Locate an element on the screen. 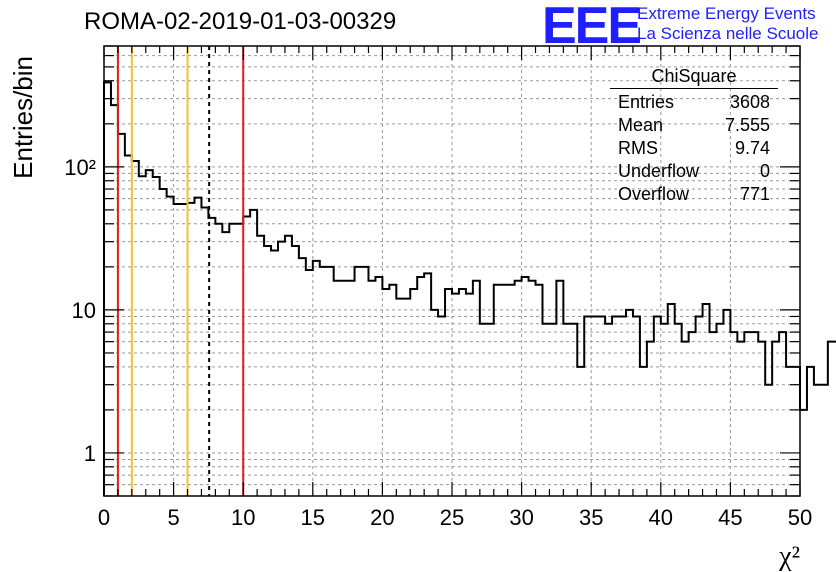 The image size is (836, 572). stats-title: ChiSquare is located at coordinates (694, 77).